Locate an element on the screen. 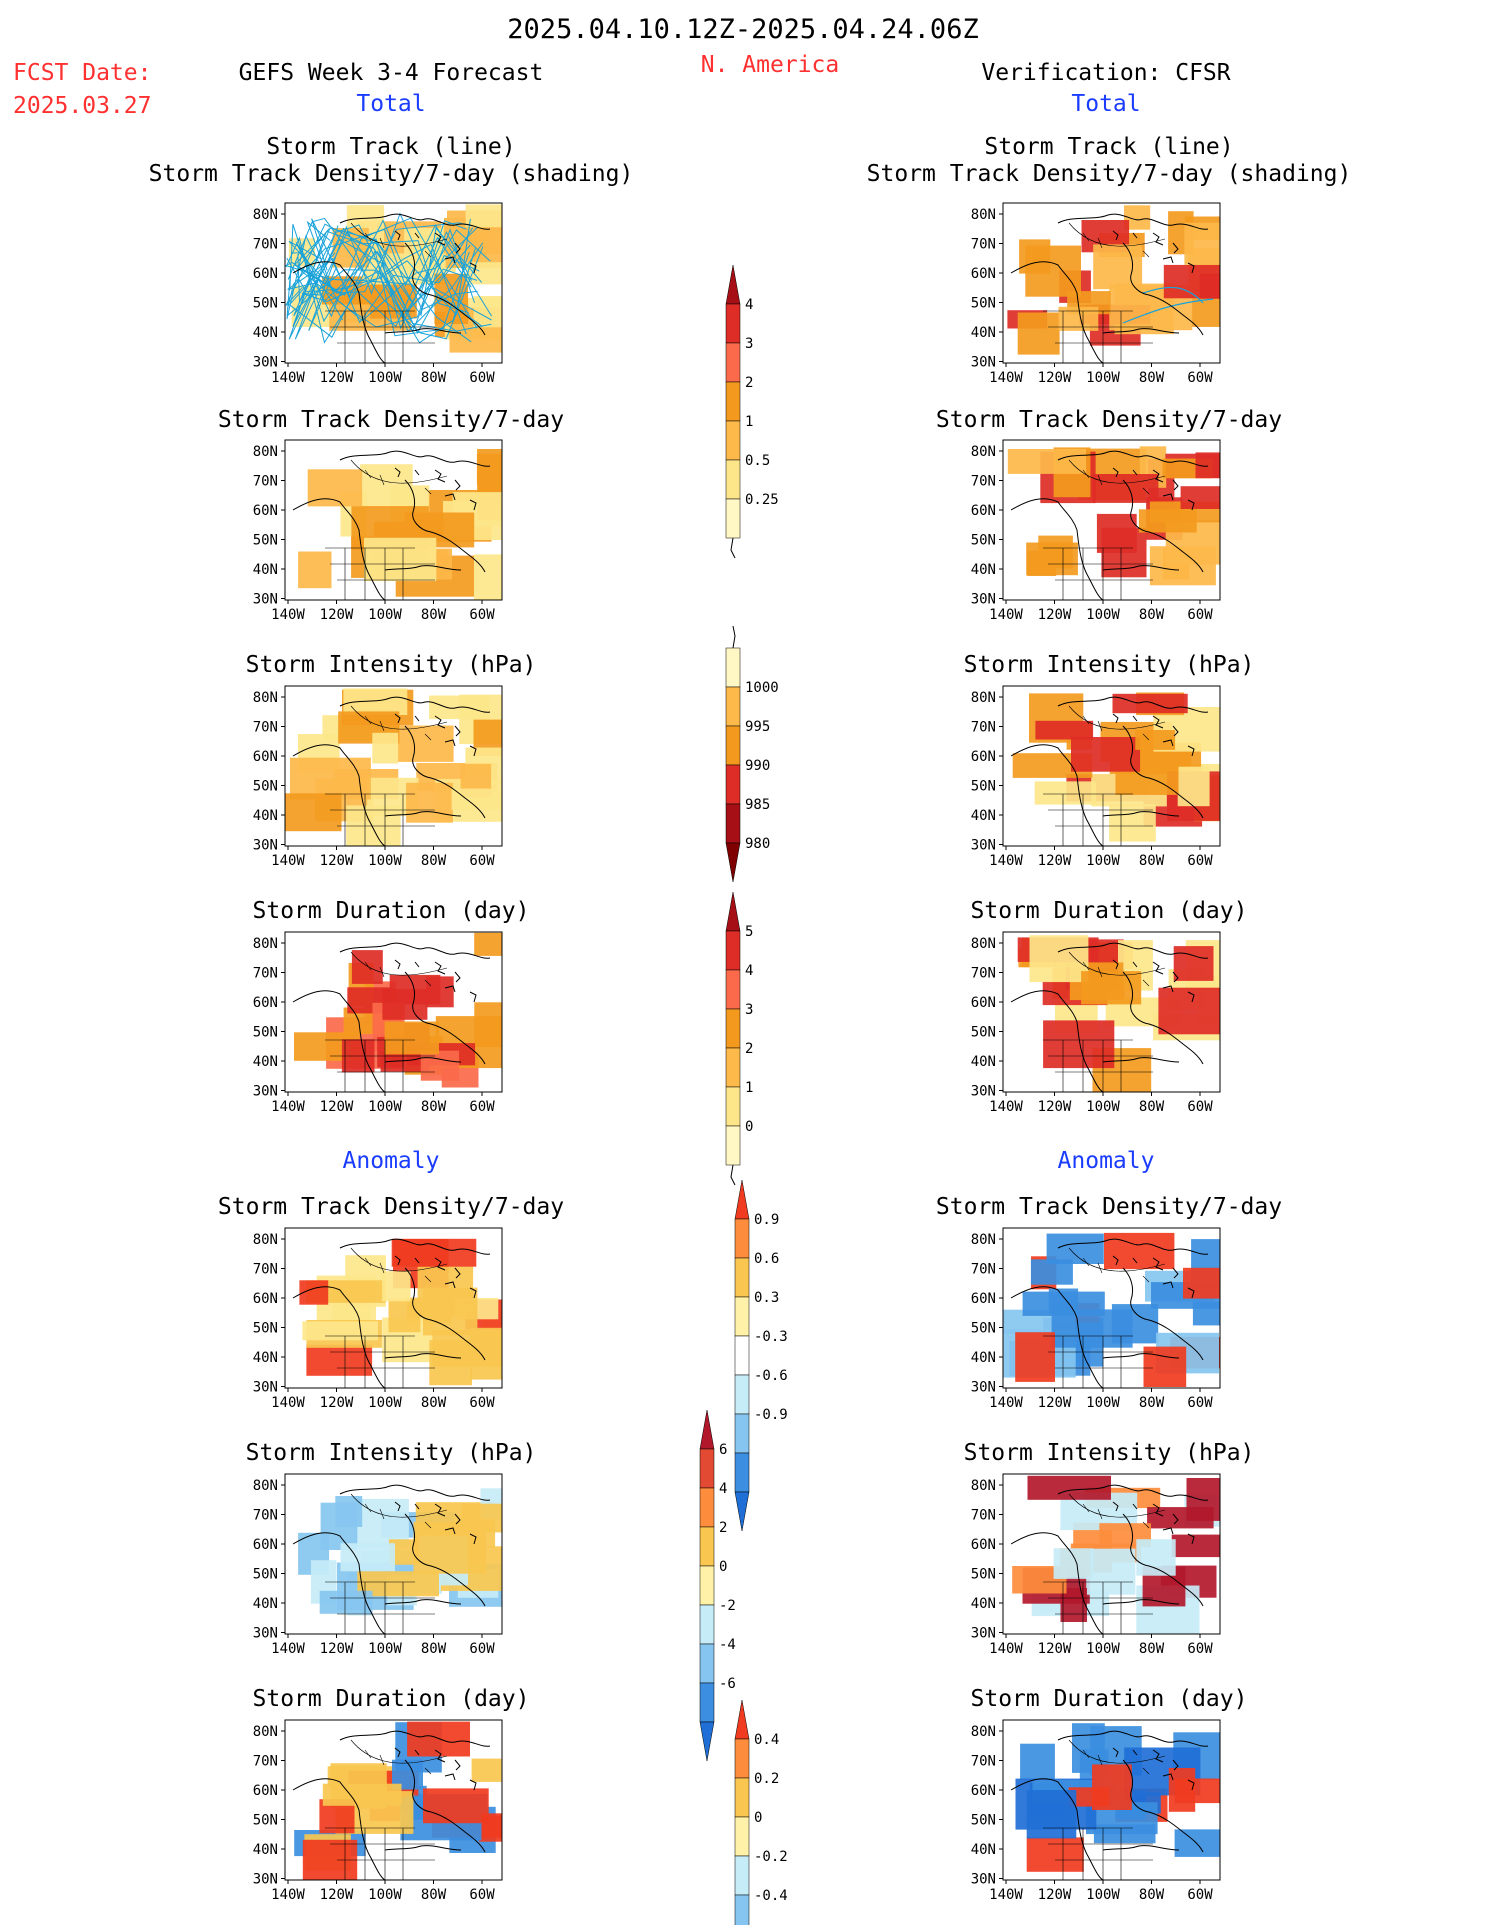 This screenshot has width=1487, height=1925. forecast-panel-title: Storm Intensity (hPa) is located at coordinates (391, 1453).